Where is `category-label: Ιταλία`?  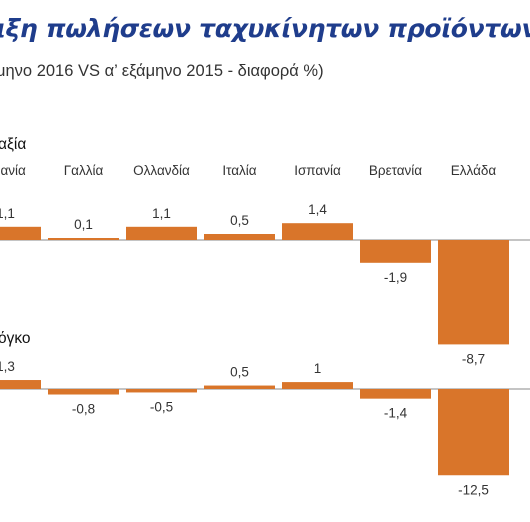
category-label: Ιταλία is located at coordinates (239, 170).